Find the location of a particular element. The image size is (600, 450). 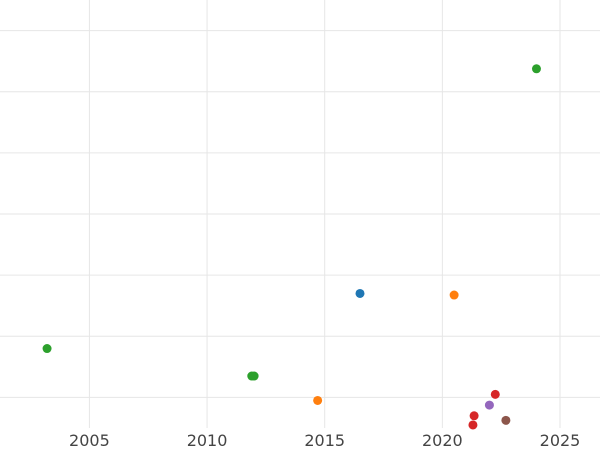

x-tick-label: 2005 is located at coordinates (89, 440).